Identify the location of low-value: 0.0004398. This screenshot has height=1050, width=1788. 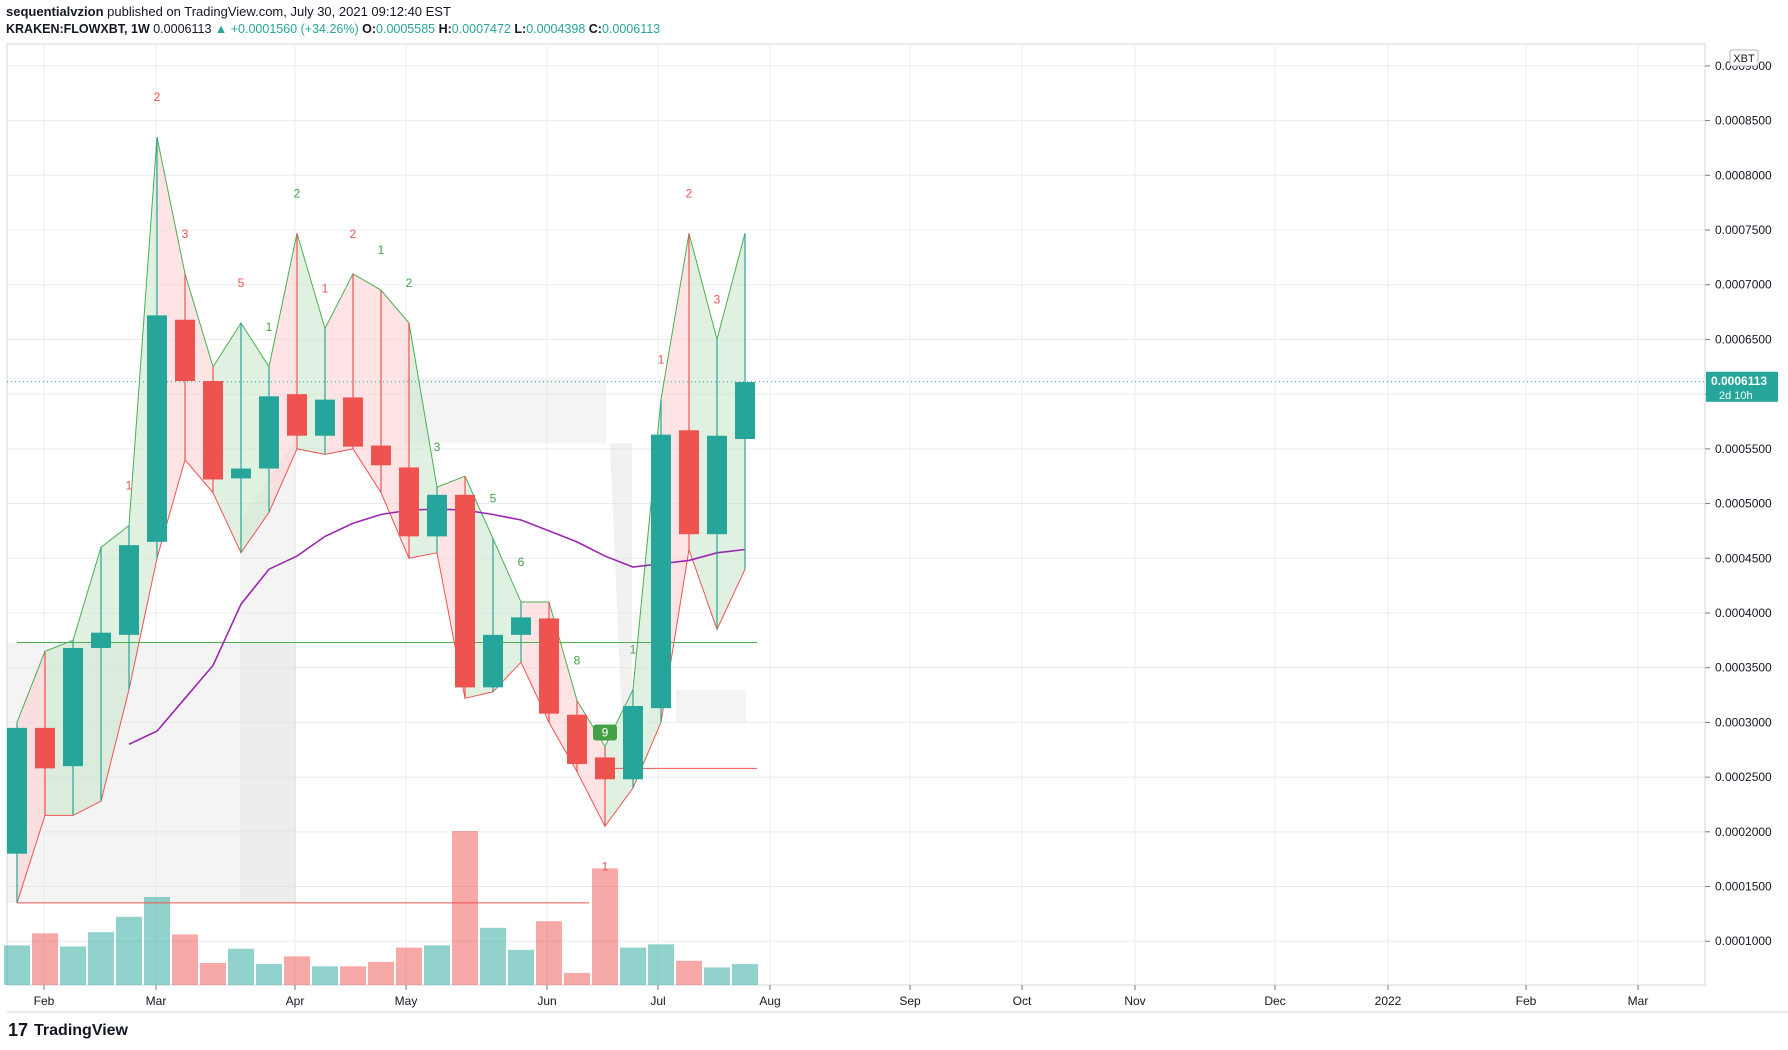
(556, 29).